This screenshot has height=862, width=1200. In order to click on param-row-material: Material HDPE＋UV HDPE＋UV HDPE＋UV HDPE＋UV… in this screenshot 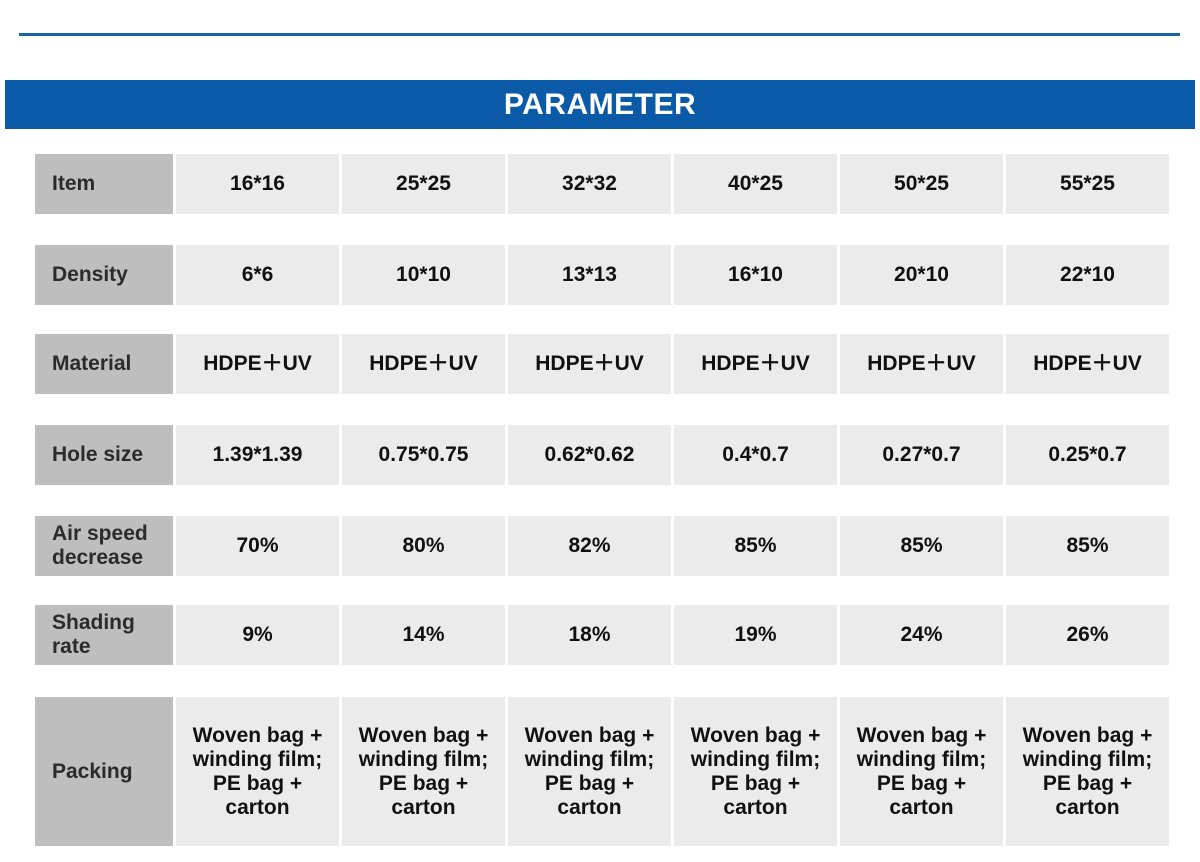, I will do `click(602, 364)`.